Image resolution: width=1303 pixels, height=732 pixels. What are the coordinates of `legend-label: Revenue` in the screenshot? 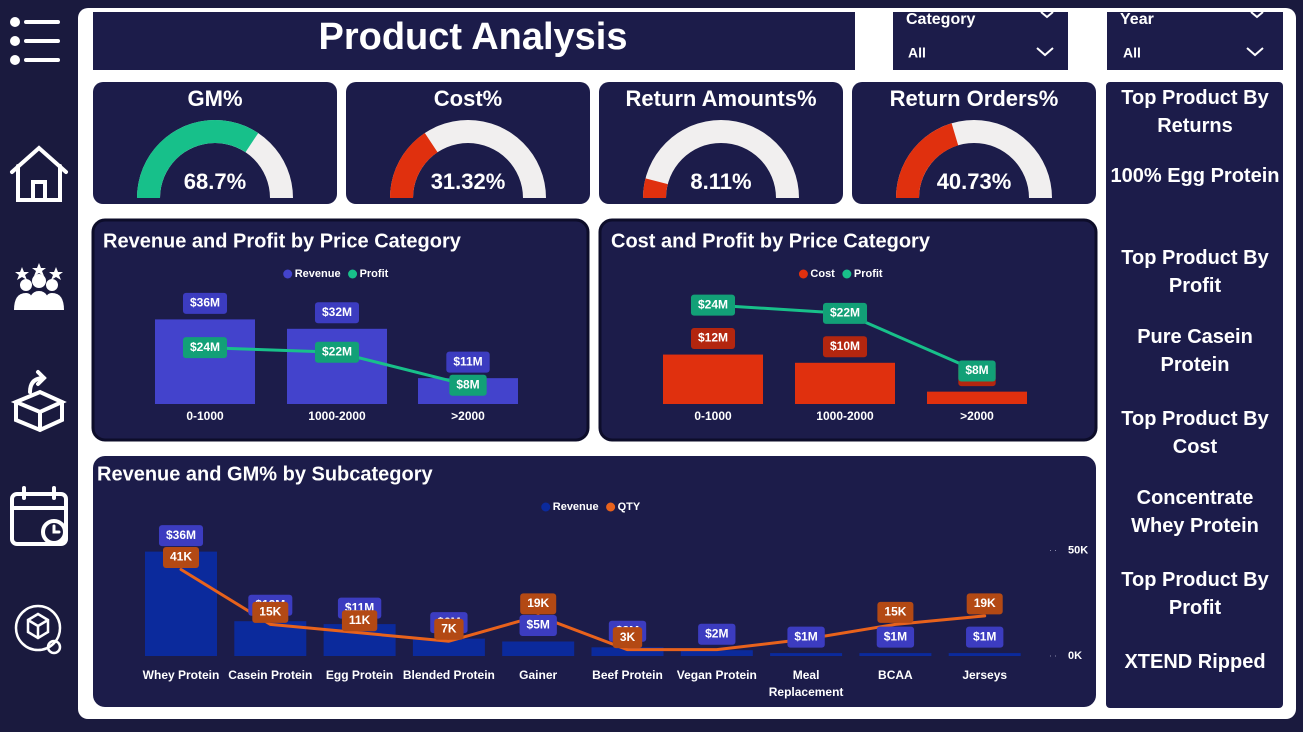 It's located at (576, 507).